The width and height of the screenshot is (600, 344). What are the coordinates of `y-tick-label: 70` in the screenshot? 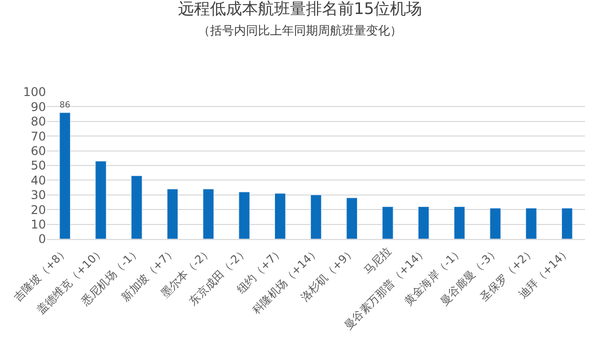 It's located at (38, 136).